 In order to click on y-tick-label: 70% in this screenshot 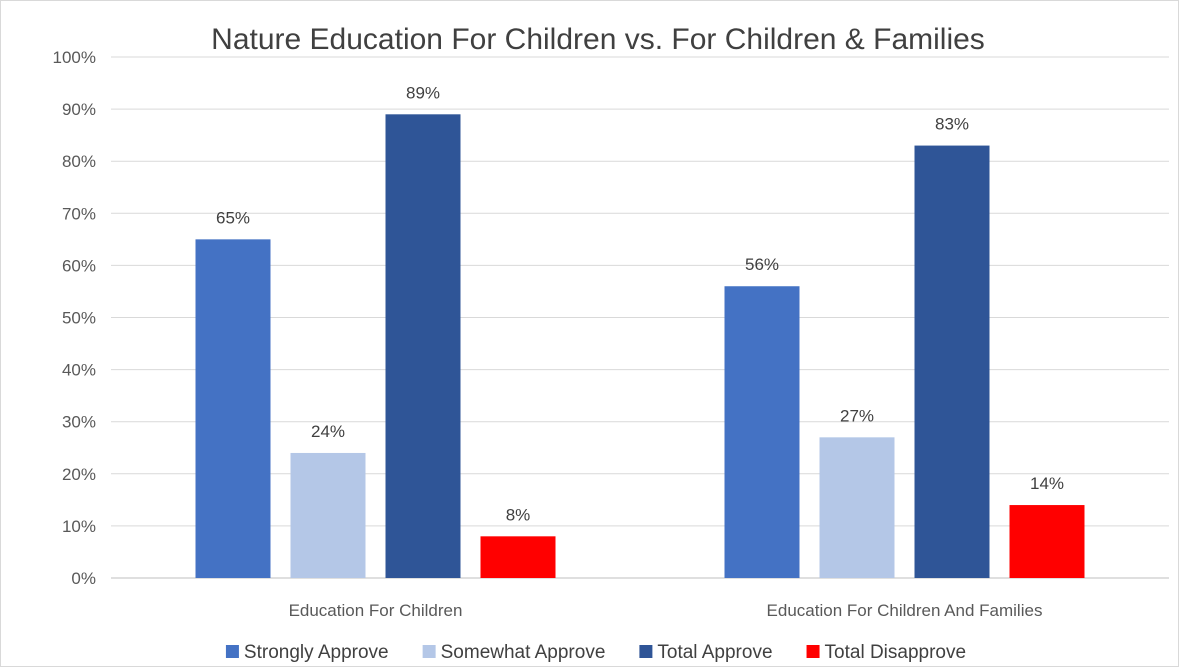, I will do `click(79, 213)`.